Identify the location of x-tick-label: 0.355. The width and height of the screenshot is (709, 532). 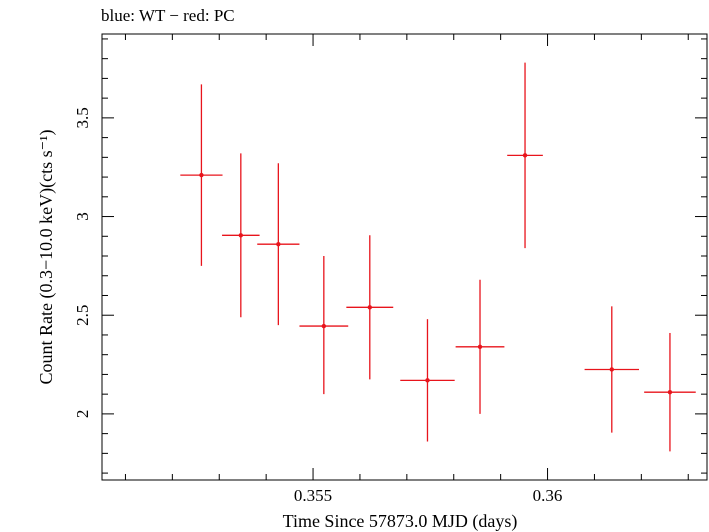
(313, 495).